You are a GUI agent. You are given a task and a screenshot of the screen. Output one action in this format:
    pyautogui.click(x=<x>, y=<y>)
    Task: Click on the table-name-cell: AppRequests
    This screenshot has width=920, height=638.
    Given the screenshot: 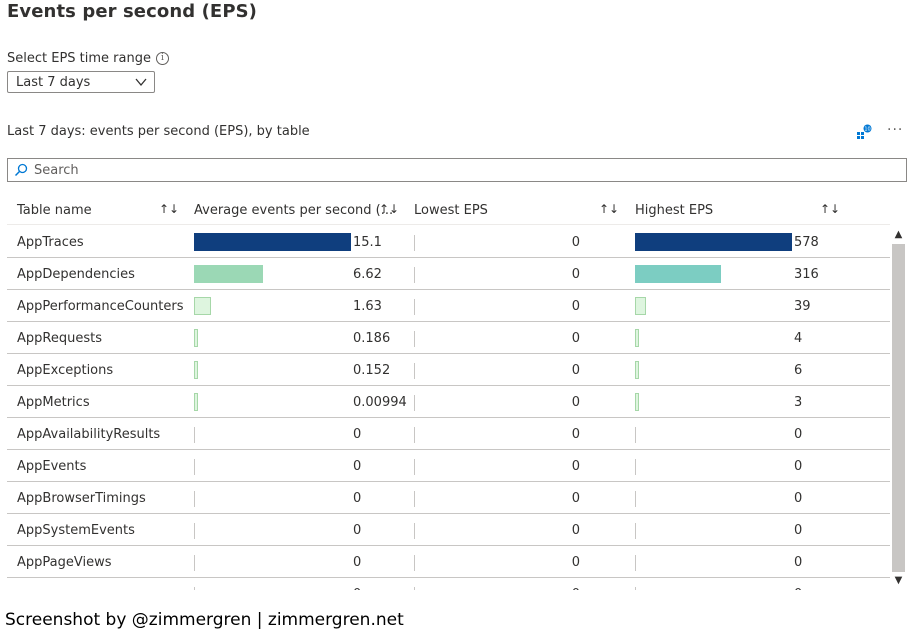 What is the action you would take?
    pyautogui.click(x=59, y=338)
    